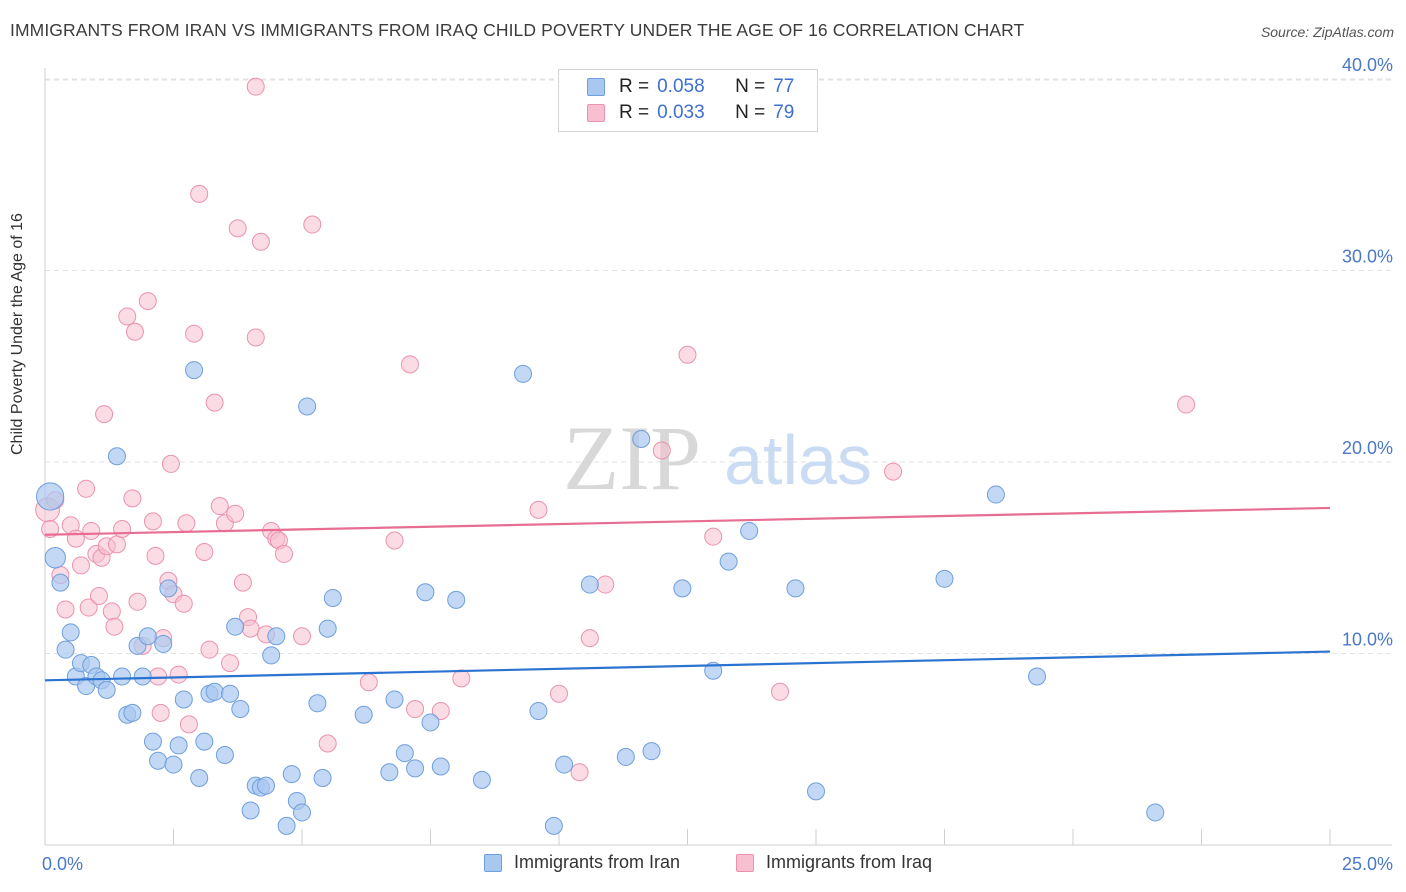  What do you see at coordinates (687, 666) in the screenshot?
I see `iran-trend-line` at bounding box center [687, 666].